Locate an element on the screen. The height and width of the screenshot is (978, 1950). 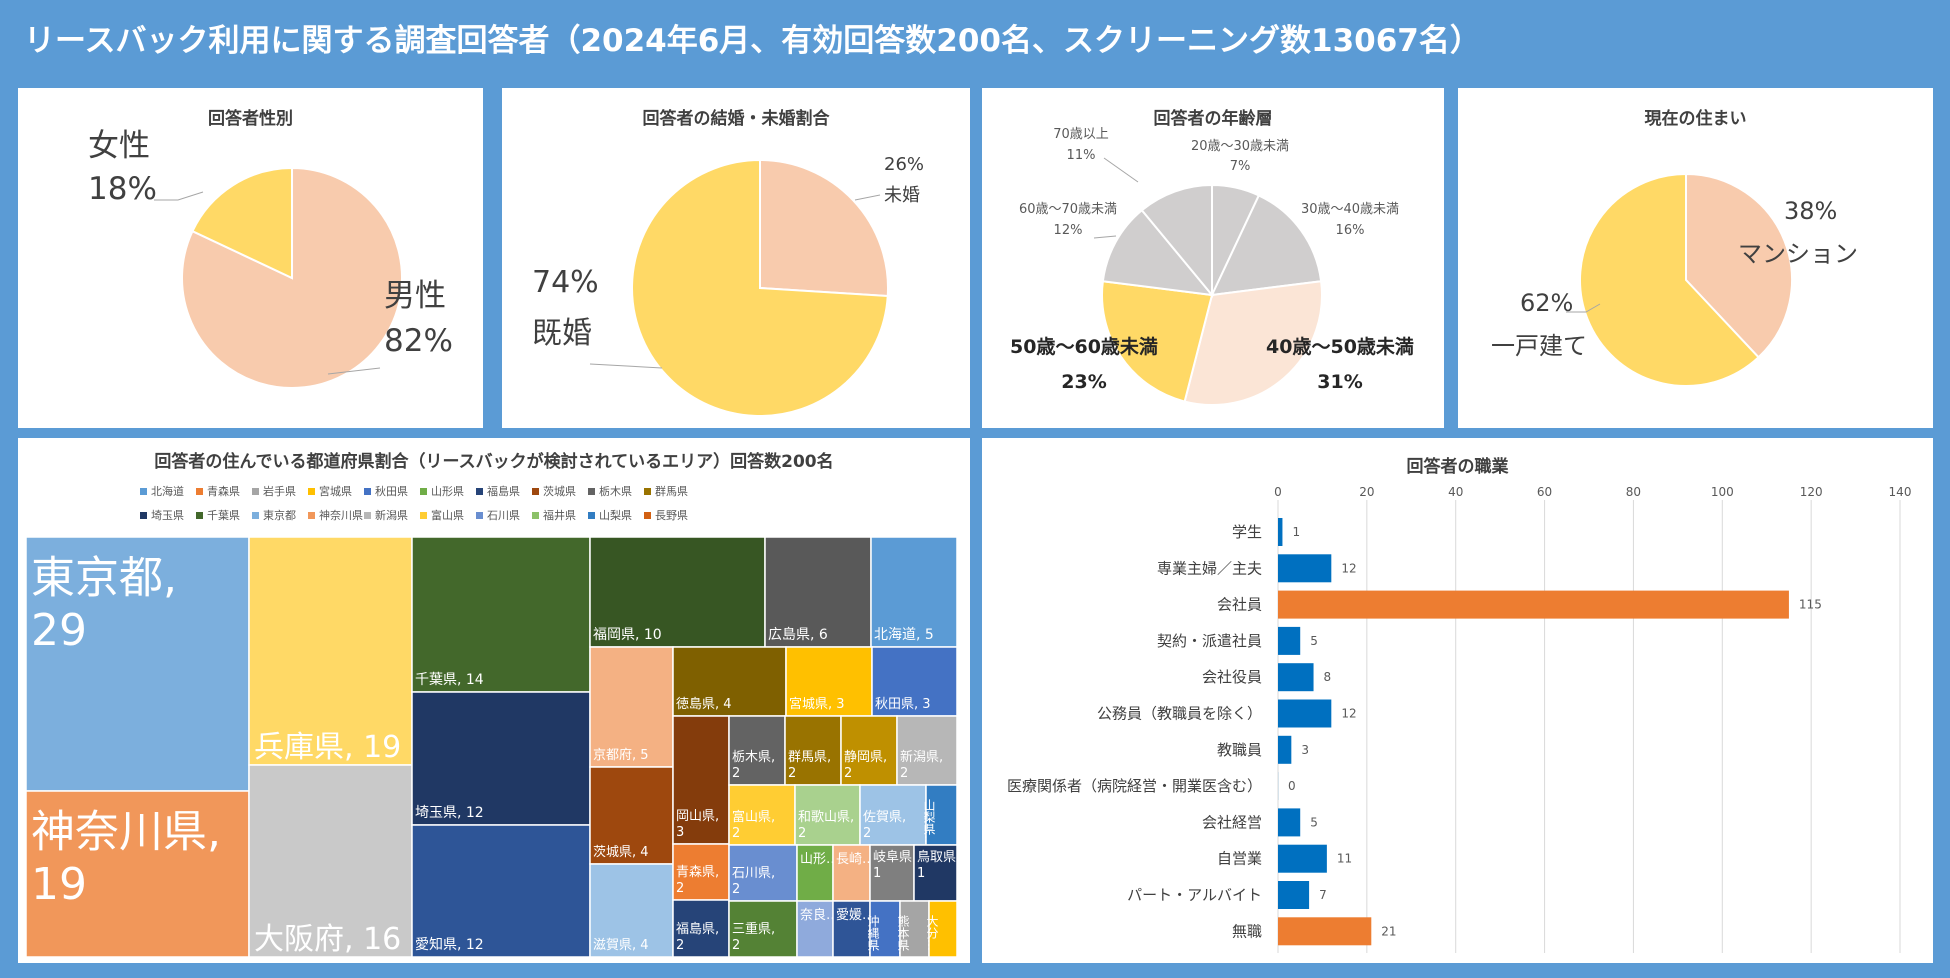
treemap-label-26: 石川県, is located at coordinates (753, 873).